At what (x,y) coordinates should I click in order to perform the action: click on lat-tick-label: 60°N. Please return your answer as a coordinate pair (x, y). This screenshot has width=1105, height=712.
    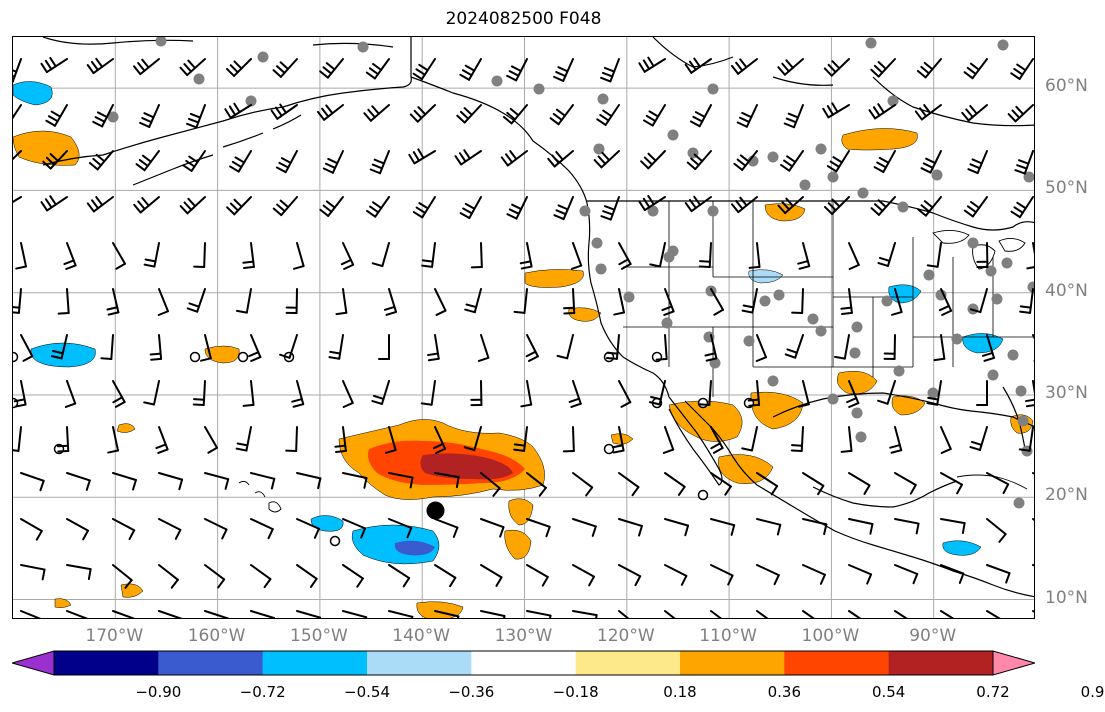
    Looking at the image, I should click on (1066, 86).